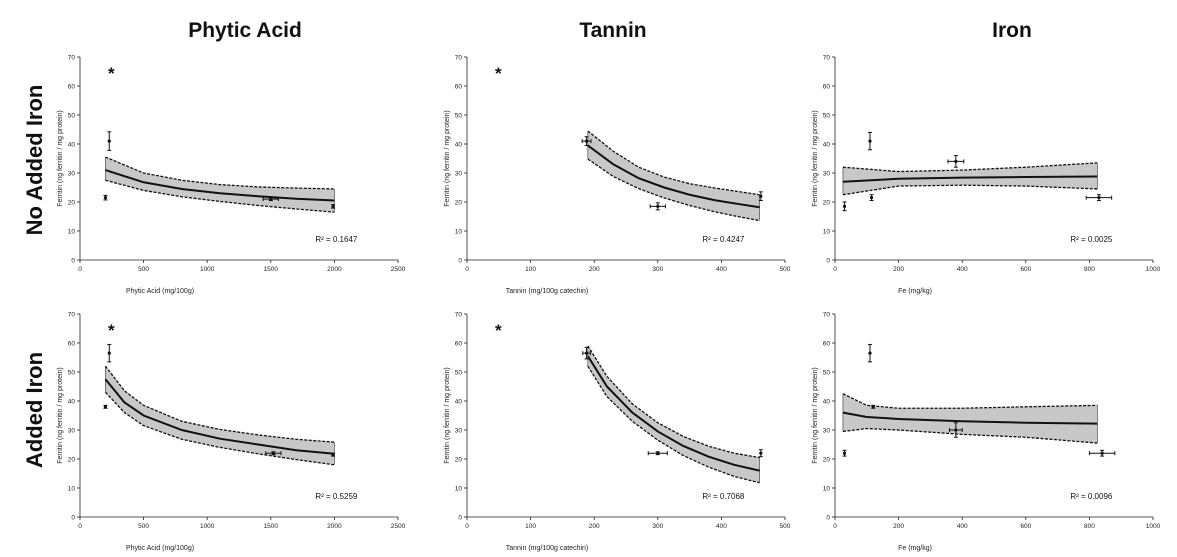 The image size is (1177, 557). Describe the element at coordinates (334, 526) in the screenshot. I see `chart-3-x-tick-label: 2000` at that location.